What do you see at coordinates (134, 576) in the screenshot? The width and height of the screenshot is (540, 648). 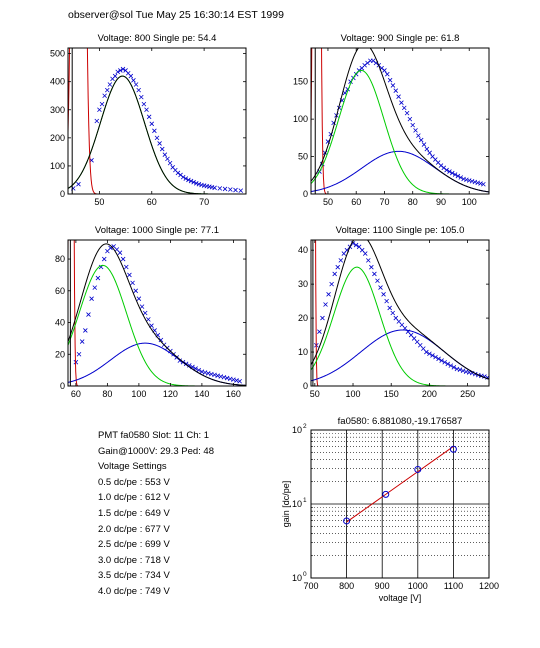 I see `voltage-setting-6: 3.5 dc/pe : 734 V` at bounding box center [134, 576].